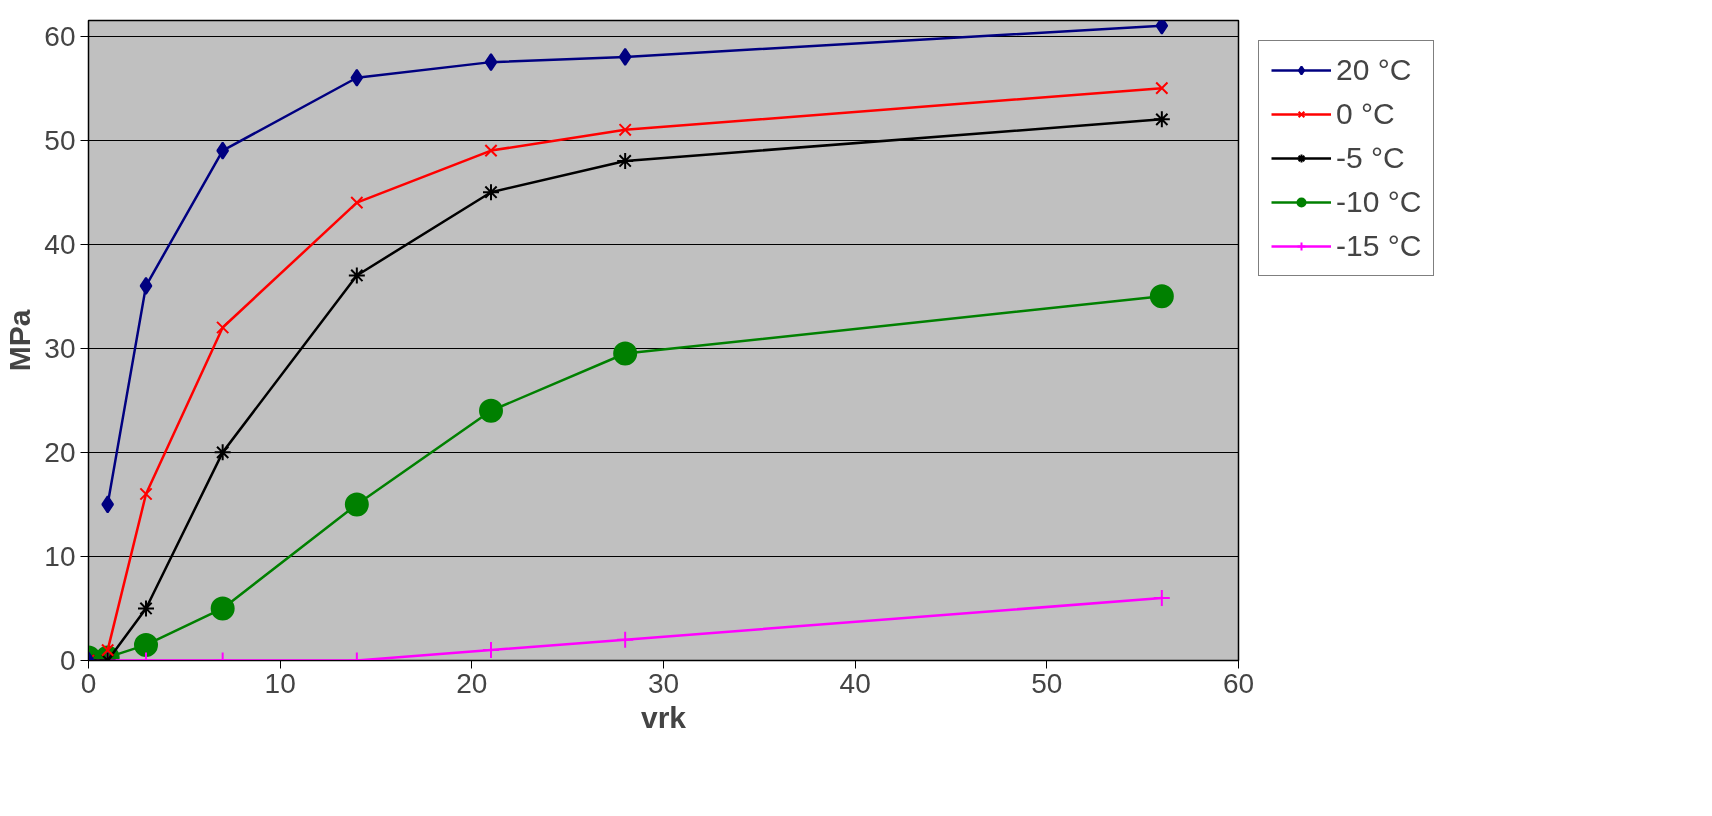  What do you see at coordinates (88, 683) in the screenshot?
I see `x-tick-label: 0` at bounding box center [88, 683].